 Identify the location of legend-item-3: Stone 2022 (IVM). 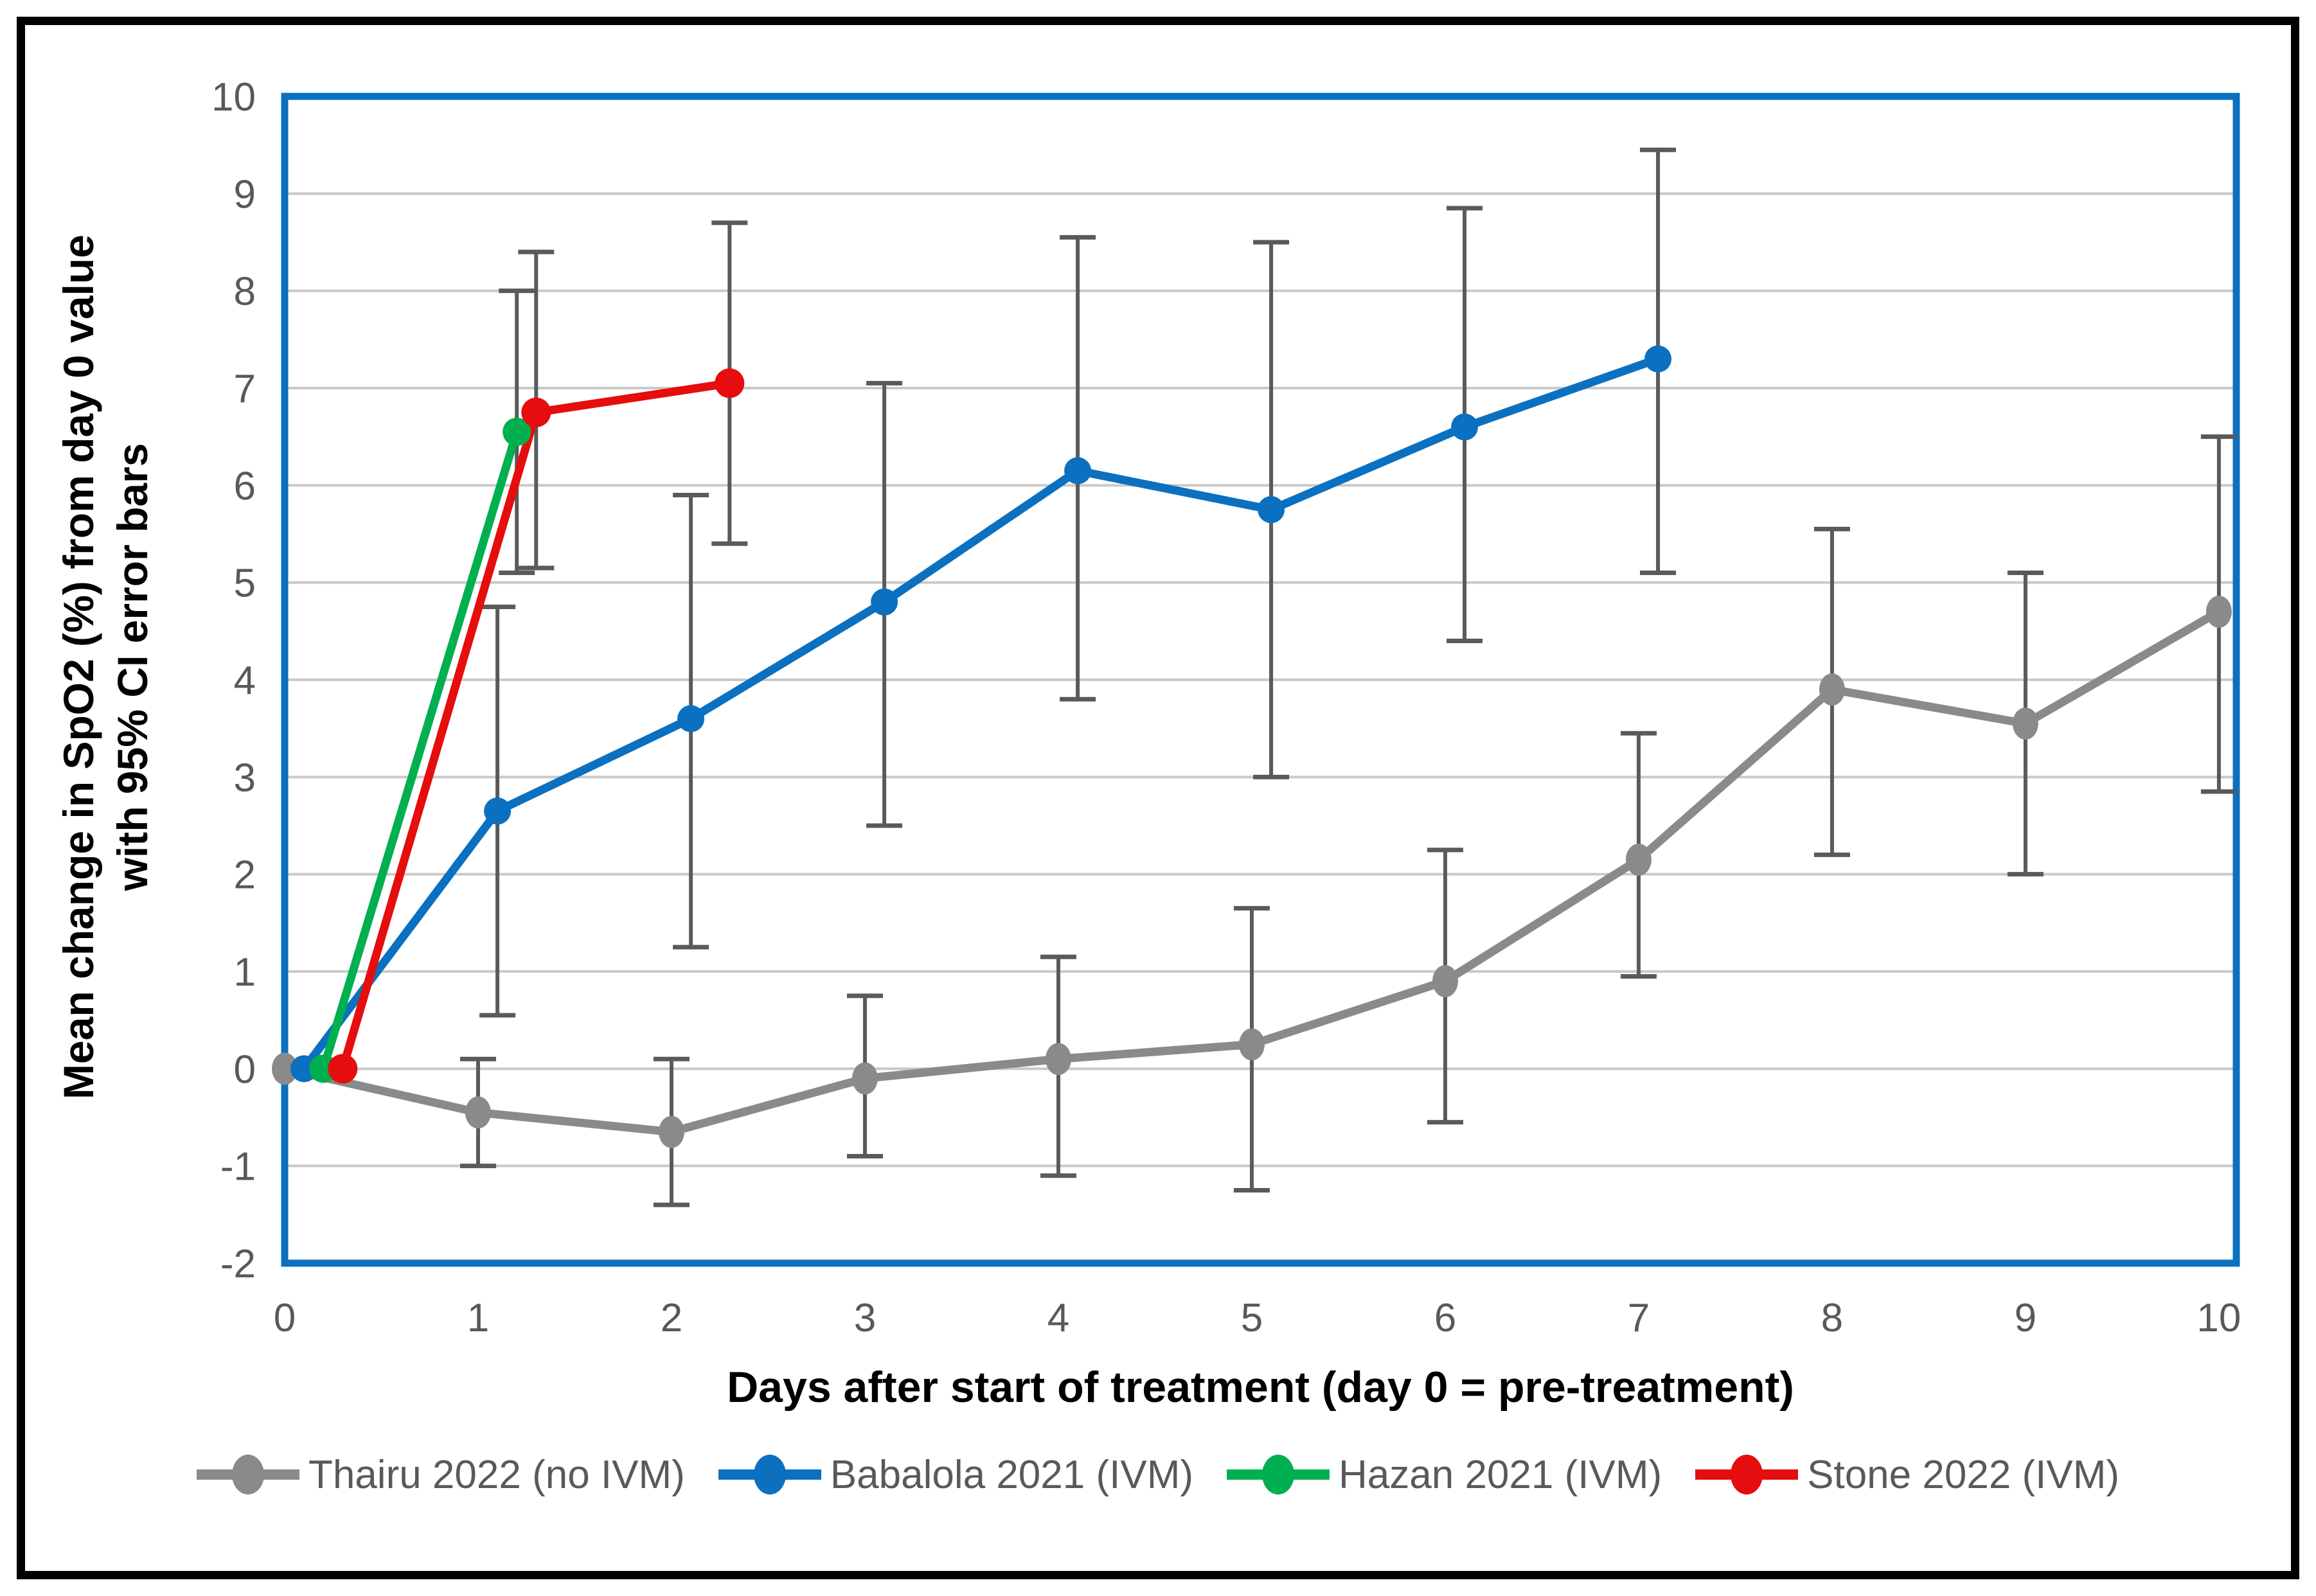
(1907, 1474).